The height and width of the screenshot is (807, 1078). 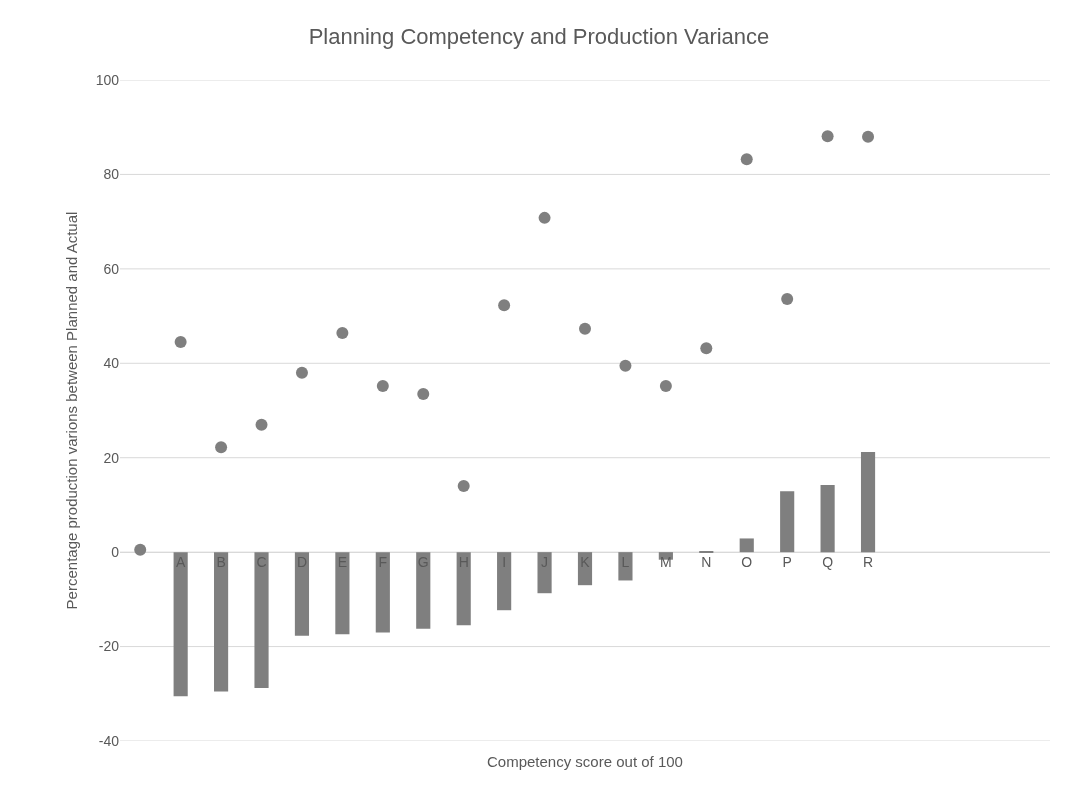 What do you see at coordinates (109, 646) in the screenshot?
I see `y-tick-label: -20` at bounding box center [109, 646].